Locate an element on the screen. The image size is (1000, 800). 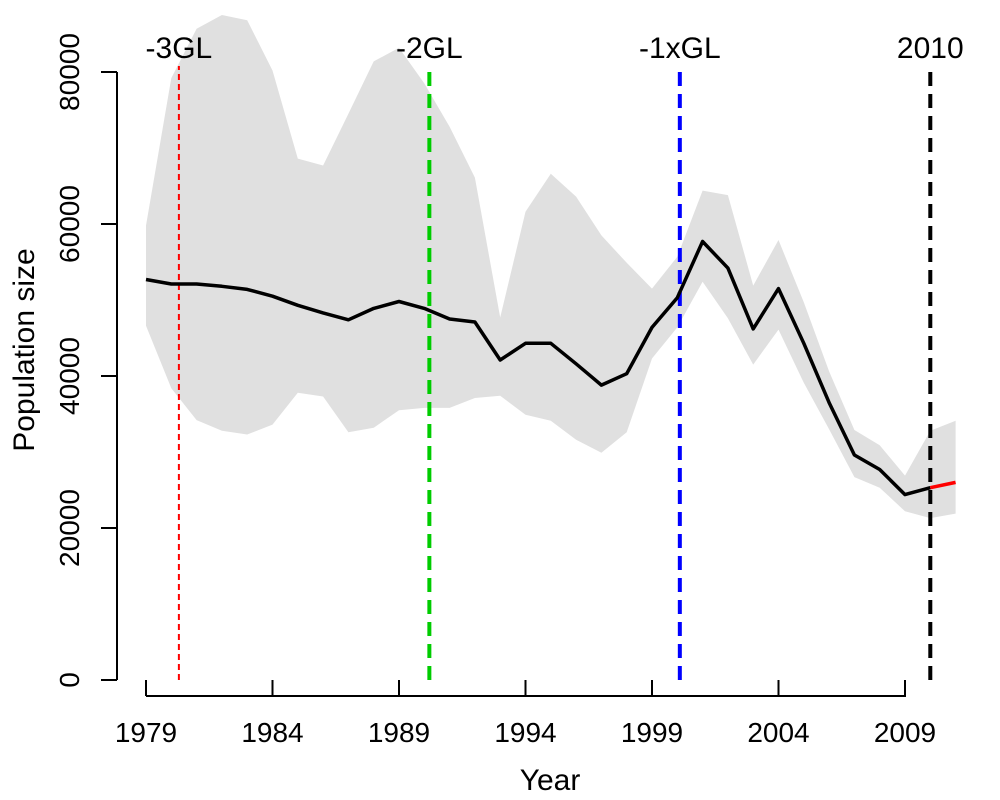
x-tick-label: 2009 is located at coordinates (905, 732).